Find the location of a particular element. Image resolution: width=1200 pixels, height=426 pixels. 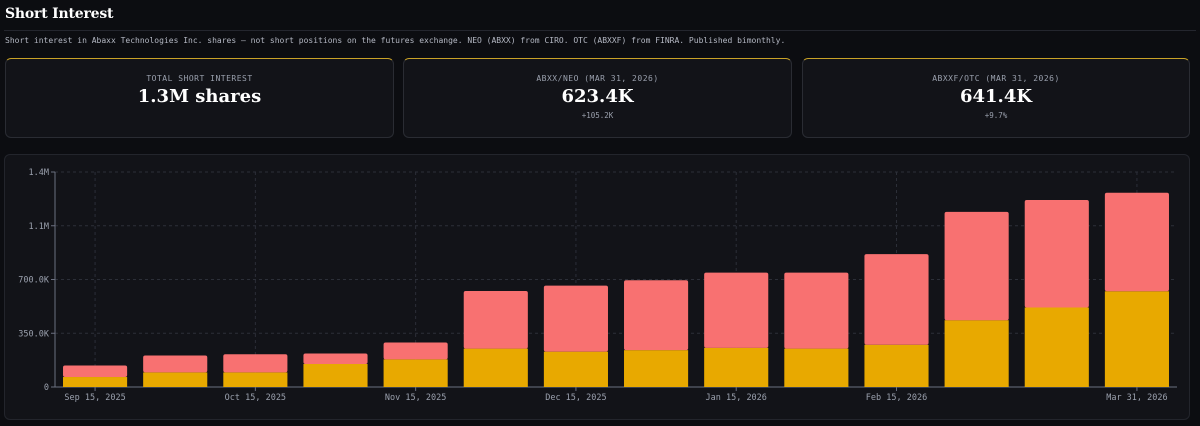

y-tick-label: 700.0K is located at coordinates (34, 281).